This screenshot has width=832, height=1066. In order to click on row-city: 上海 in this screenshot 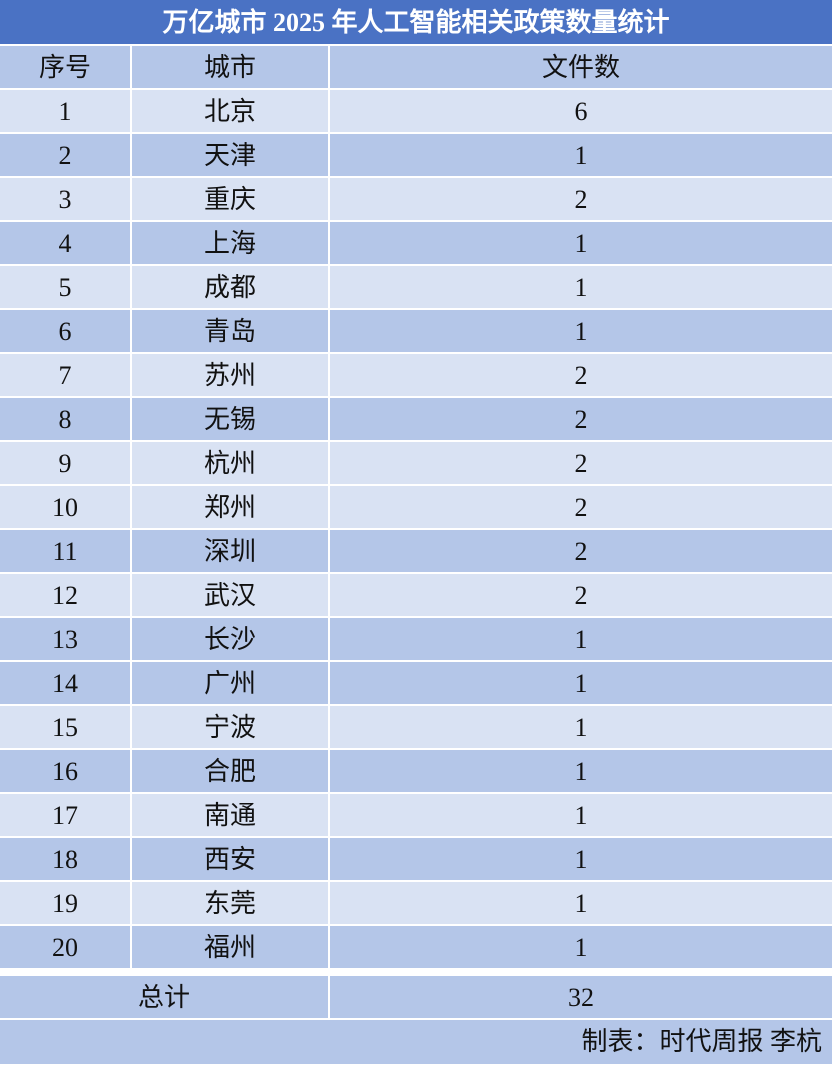, I will do `click(230, 243)`.